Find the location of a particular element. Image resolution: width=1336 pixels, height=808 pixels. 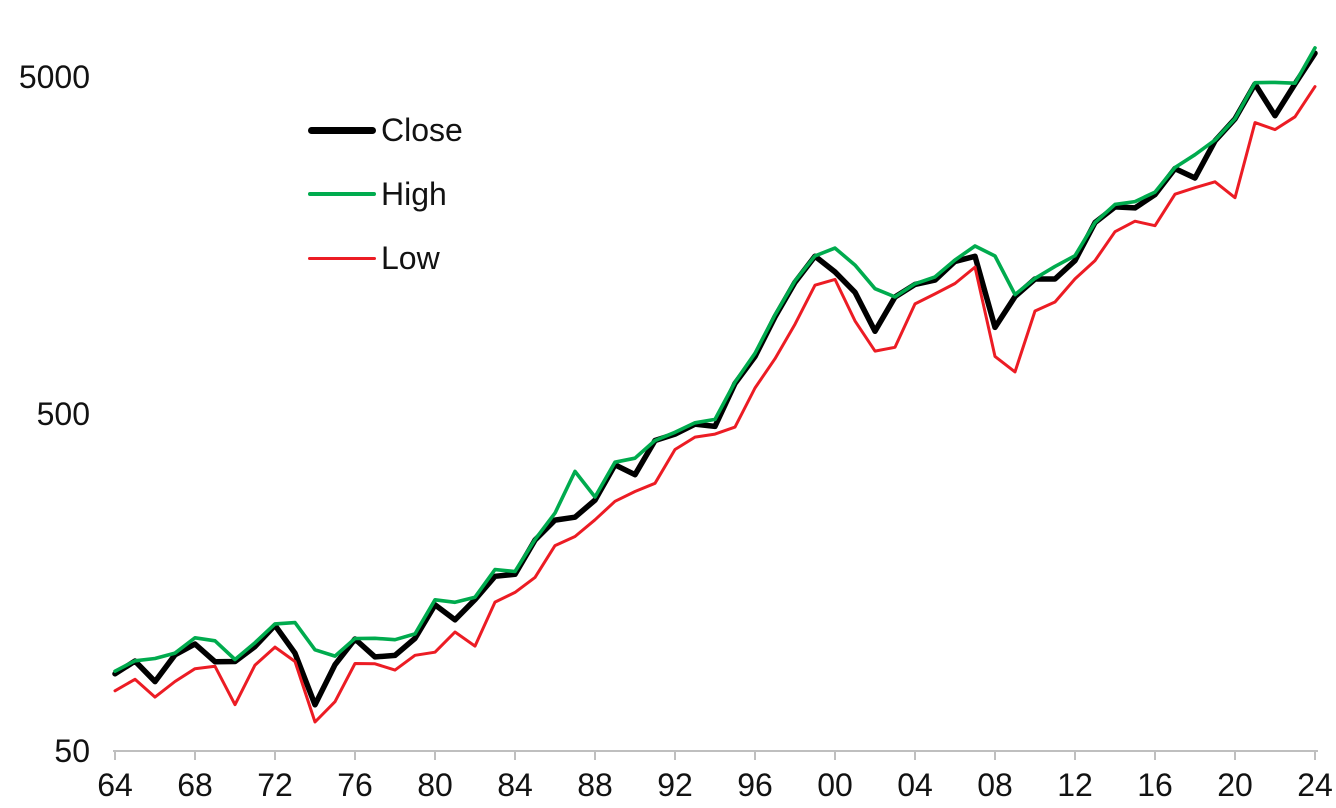

x-tick-label: 88 is located at coordinates (595, 785).